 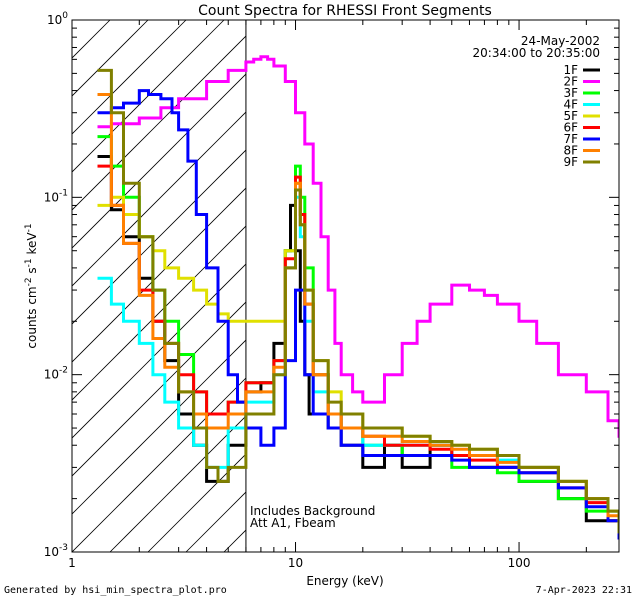 What do you see at coordinates (72, 563) in the screenshot?
I see `x-tick-label: 1` at bounding box center [72, 563].